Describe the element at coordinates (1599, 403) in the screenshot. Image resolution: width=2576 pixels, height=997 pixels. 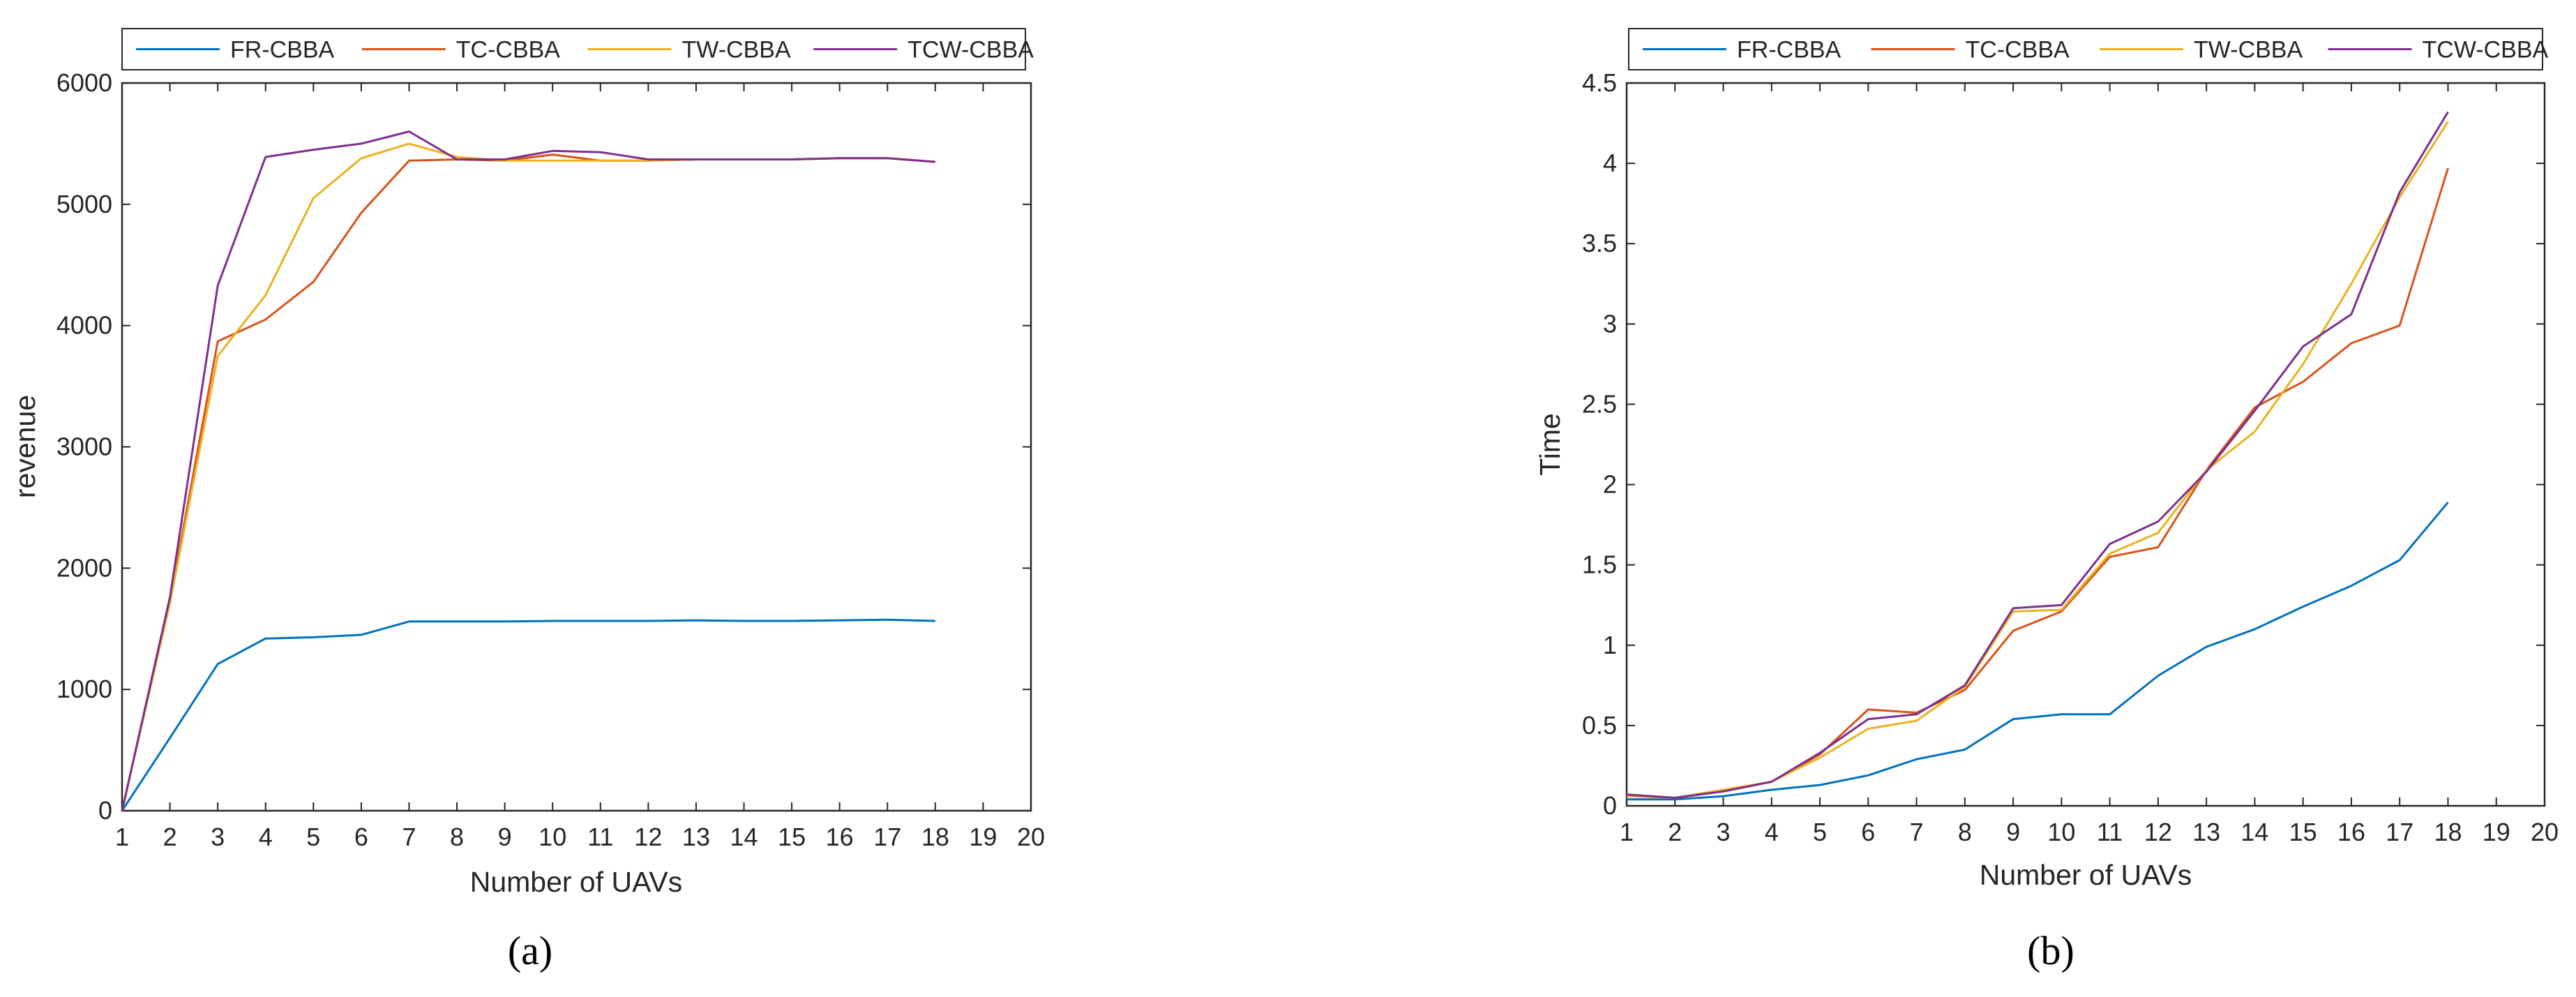
I see `y-tick-label: 2.5` at that location.